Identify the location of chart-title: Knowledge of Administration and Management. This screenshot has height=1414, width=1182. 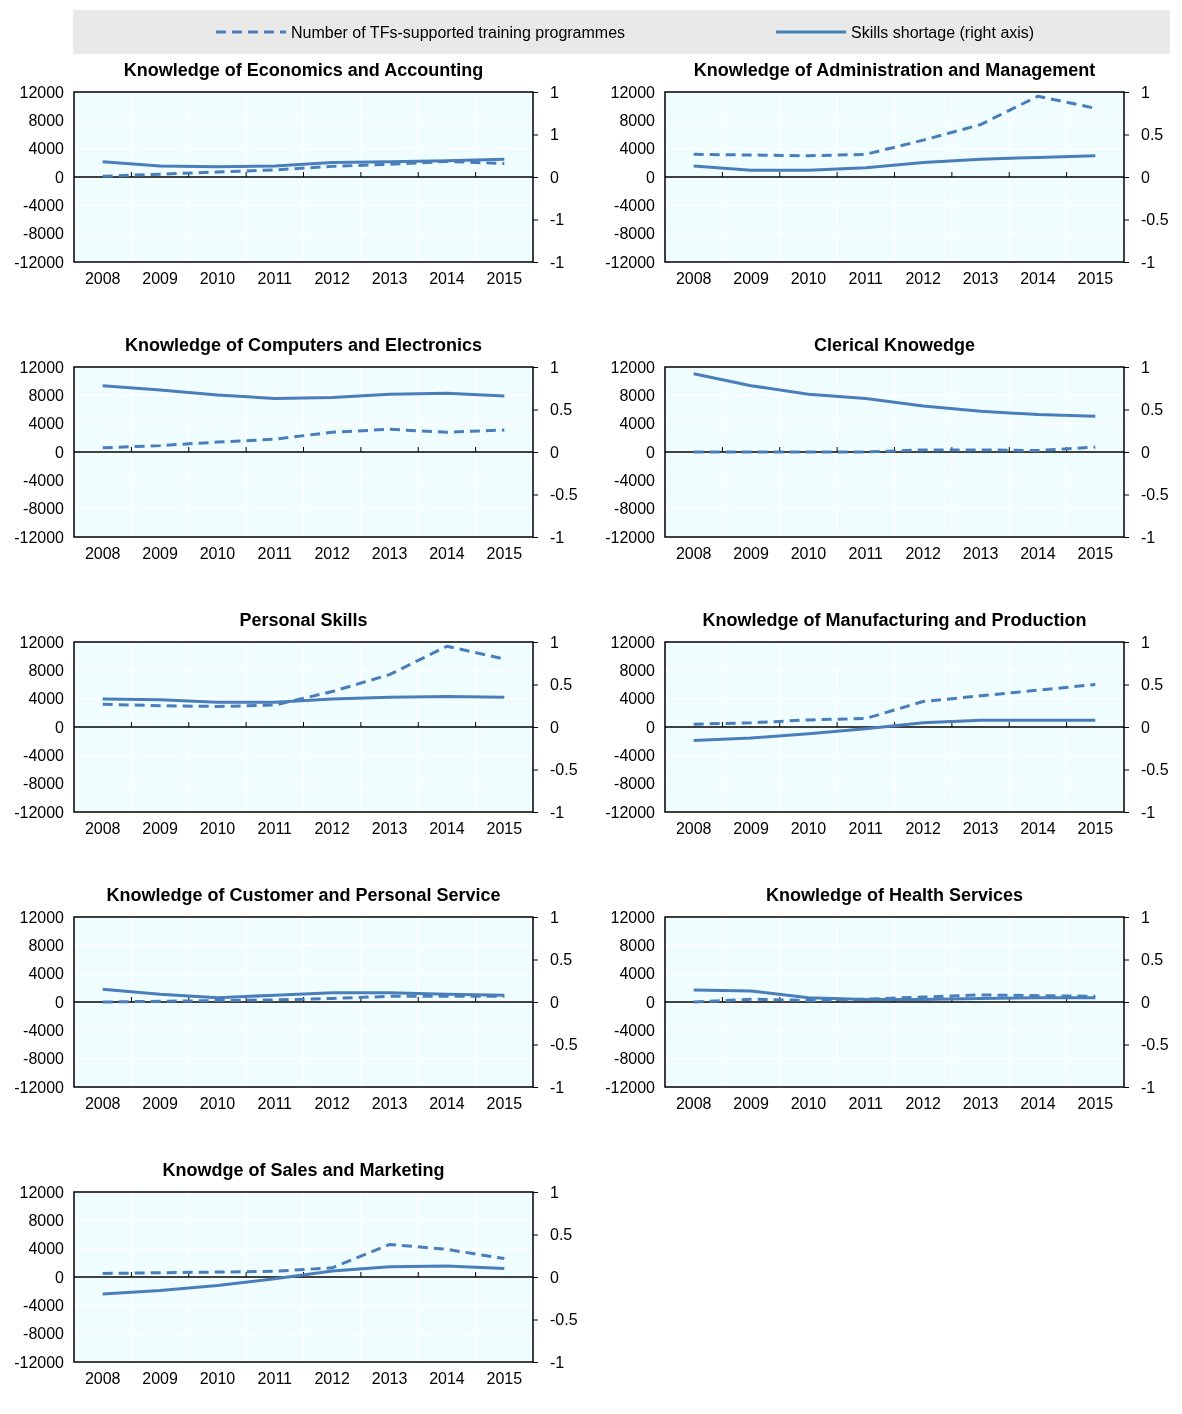
(894, 70).